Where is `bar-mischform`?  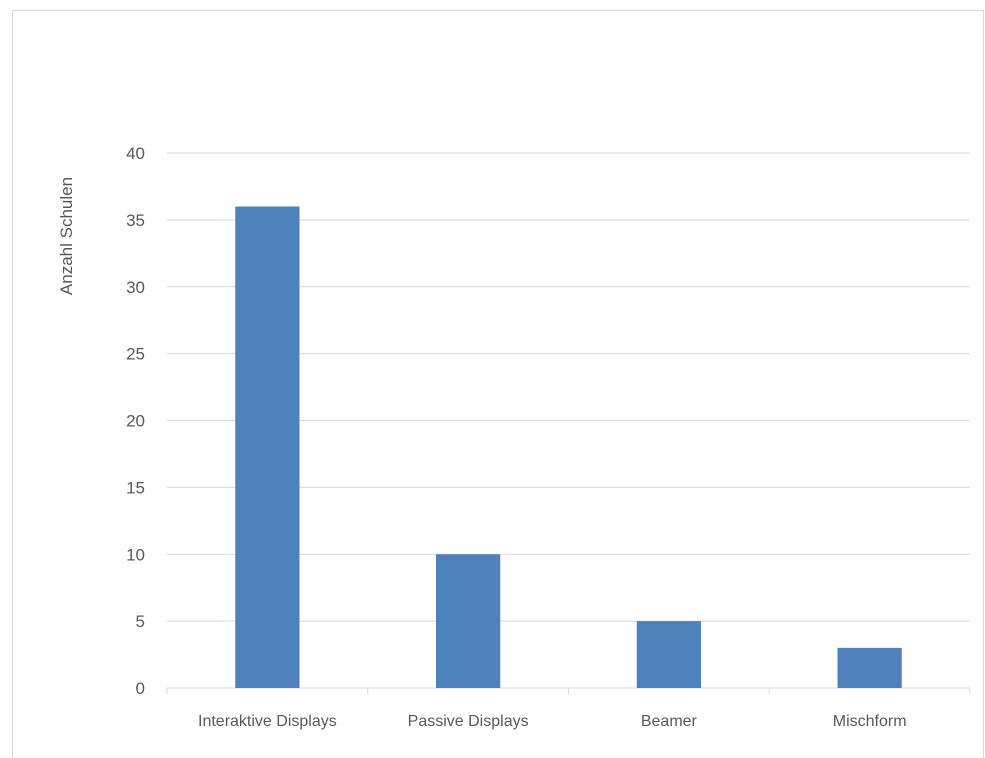 bar-mischform is located at coordinates (869, 667).